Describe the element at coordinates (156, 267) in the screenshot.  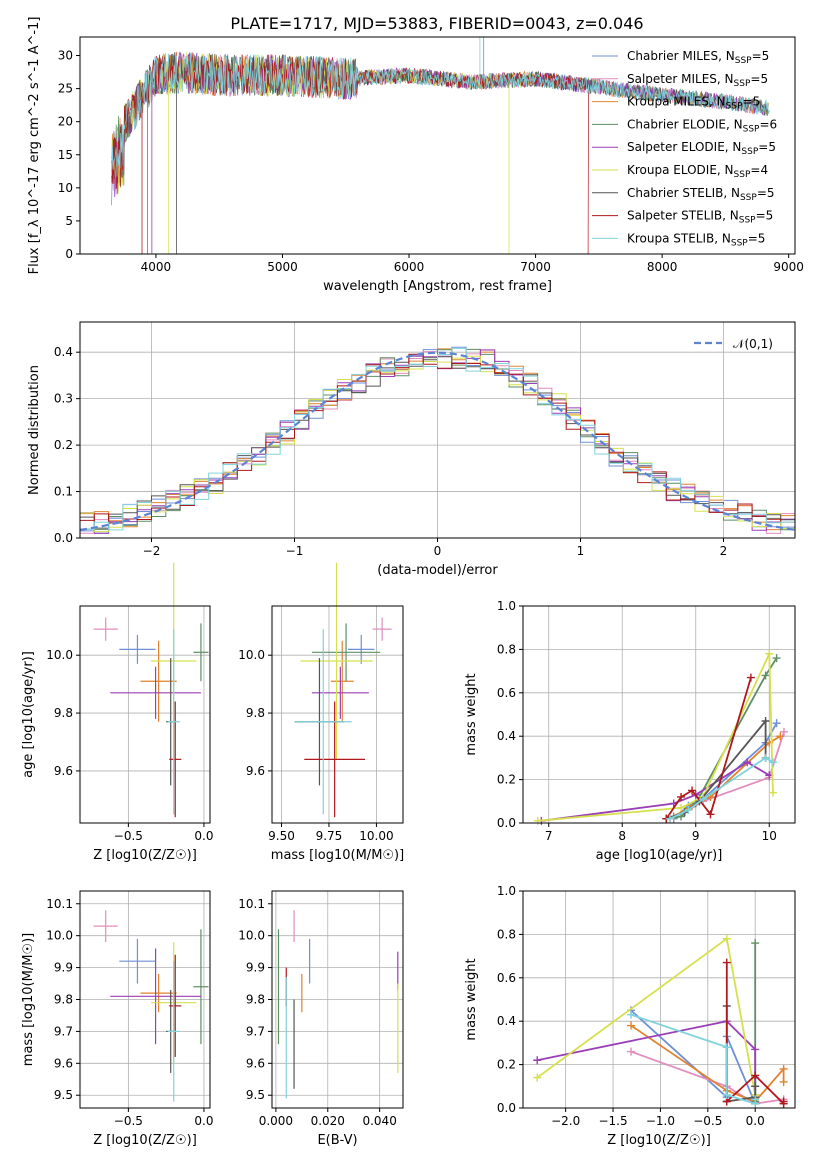
I see `x-tick-label: 4000` at that location.